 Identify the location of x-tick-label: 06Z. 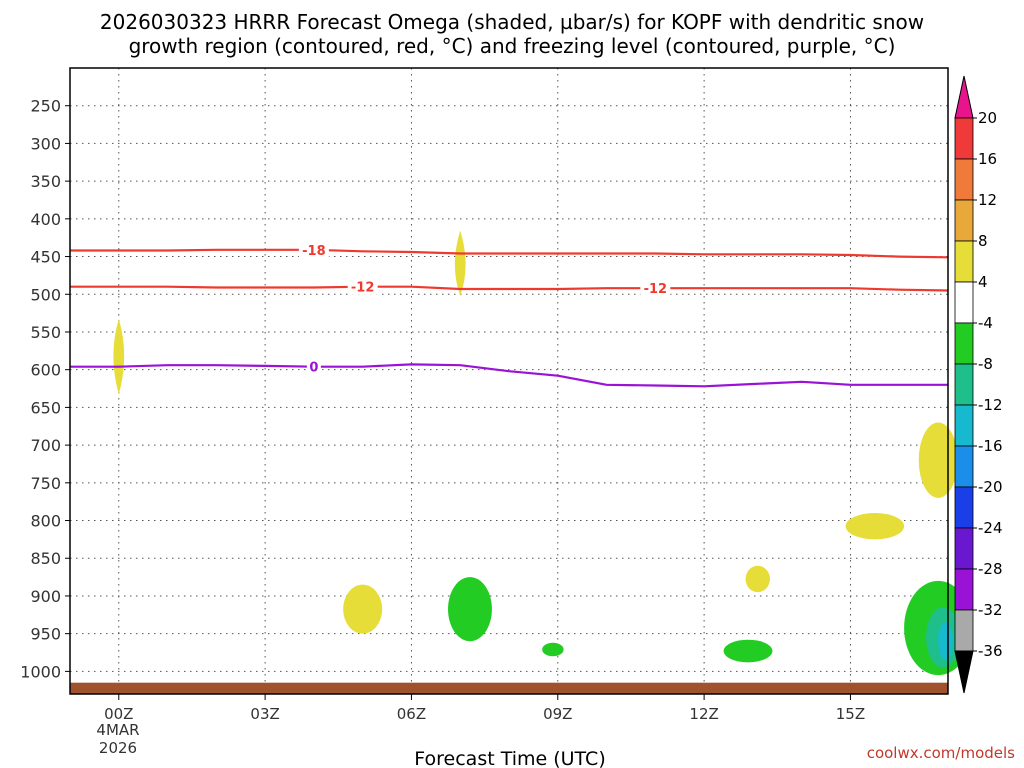
(411, 714).